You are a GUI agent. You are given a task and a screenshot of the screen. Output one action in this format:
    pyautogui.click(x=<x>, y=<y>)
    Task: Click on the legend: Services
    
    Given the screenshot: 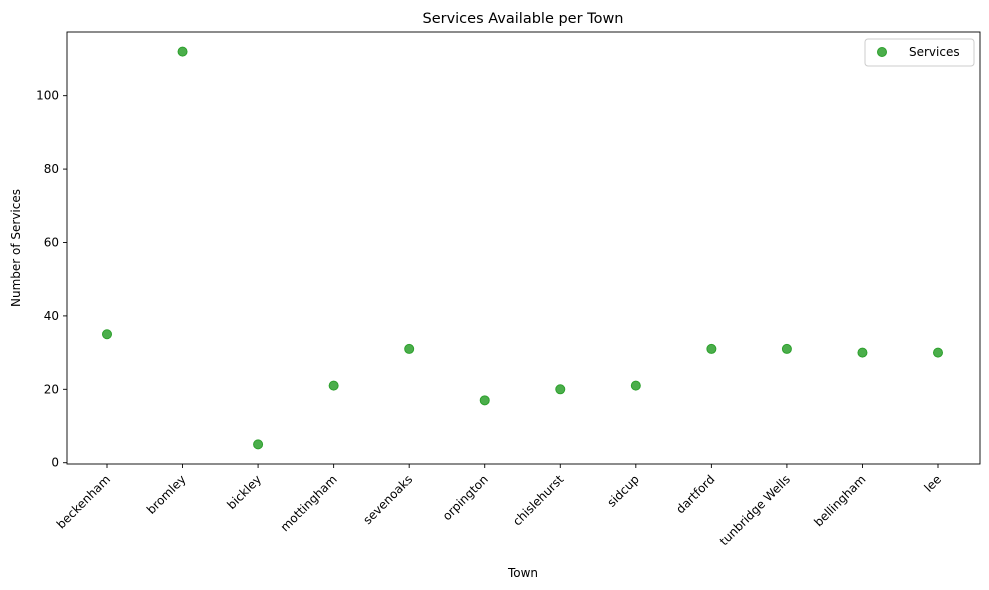 What is the action you would take?
    pyautogui.click(x=919, y=52)
    